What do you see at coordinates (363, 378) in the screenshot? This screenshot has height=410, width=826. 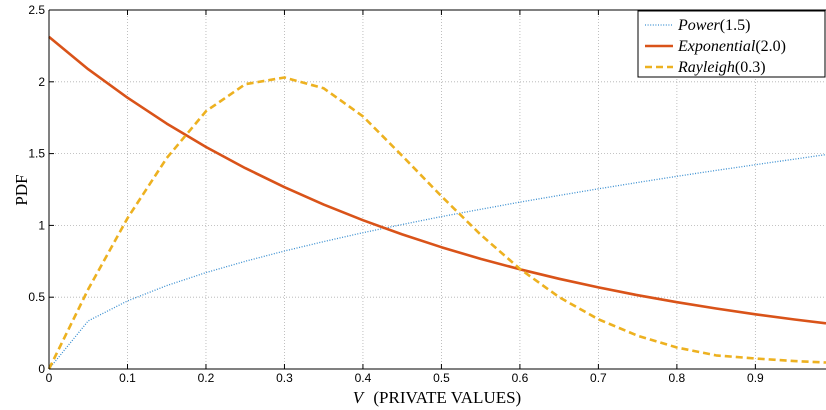 I see `x-tick-label: 0.4` at bounding box center [363, 378].